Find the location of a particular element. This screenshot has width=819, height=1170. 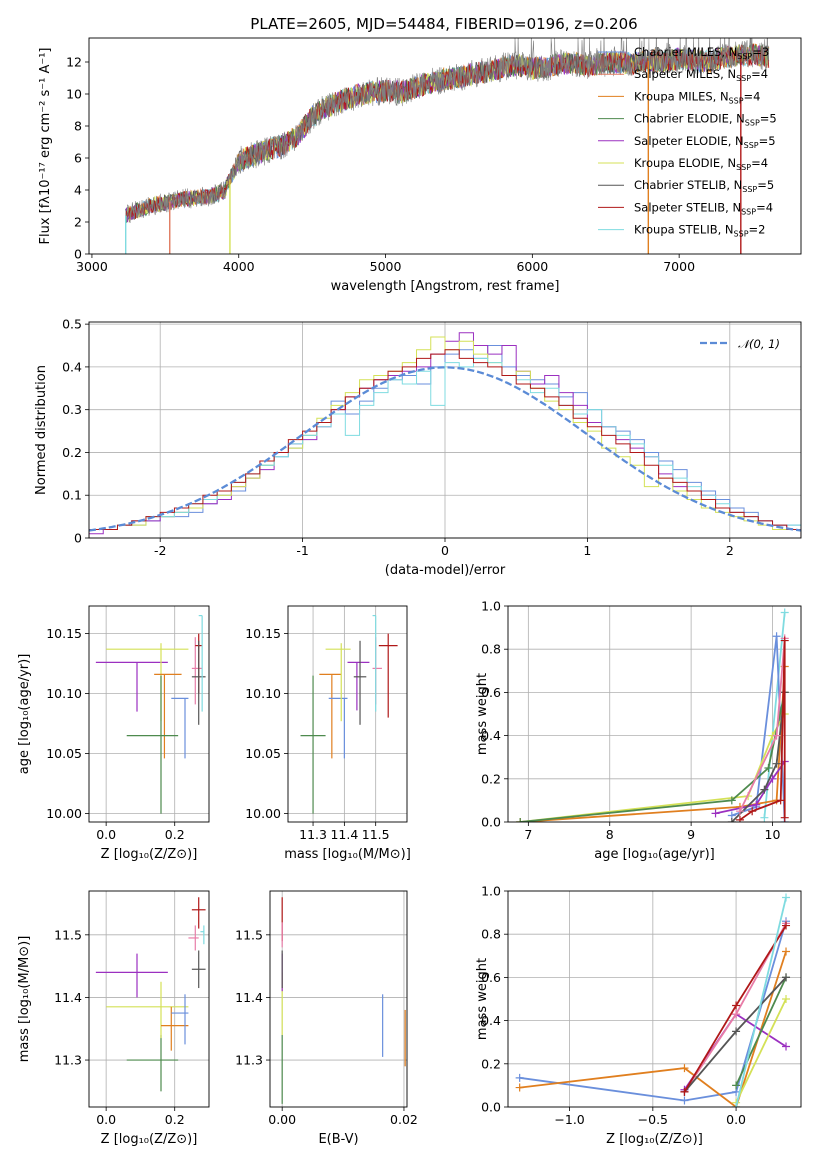

x-tick-label: 9 is located at coordinates (691, 834).